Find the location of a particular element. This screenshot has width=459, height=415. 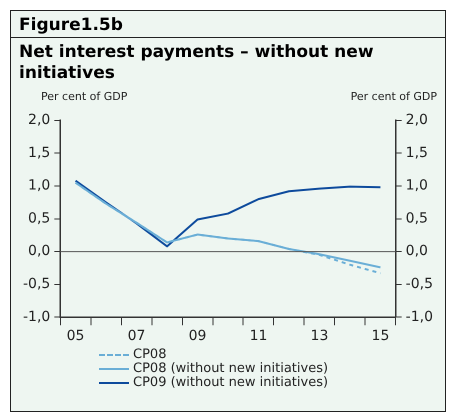

y-tick-label: 0,0 is located at coordinates (39, 251).